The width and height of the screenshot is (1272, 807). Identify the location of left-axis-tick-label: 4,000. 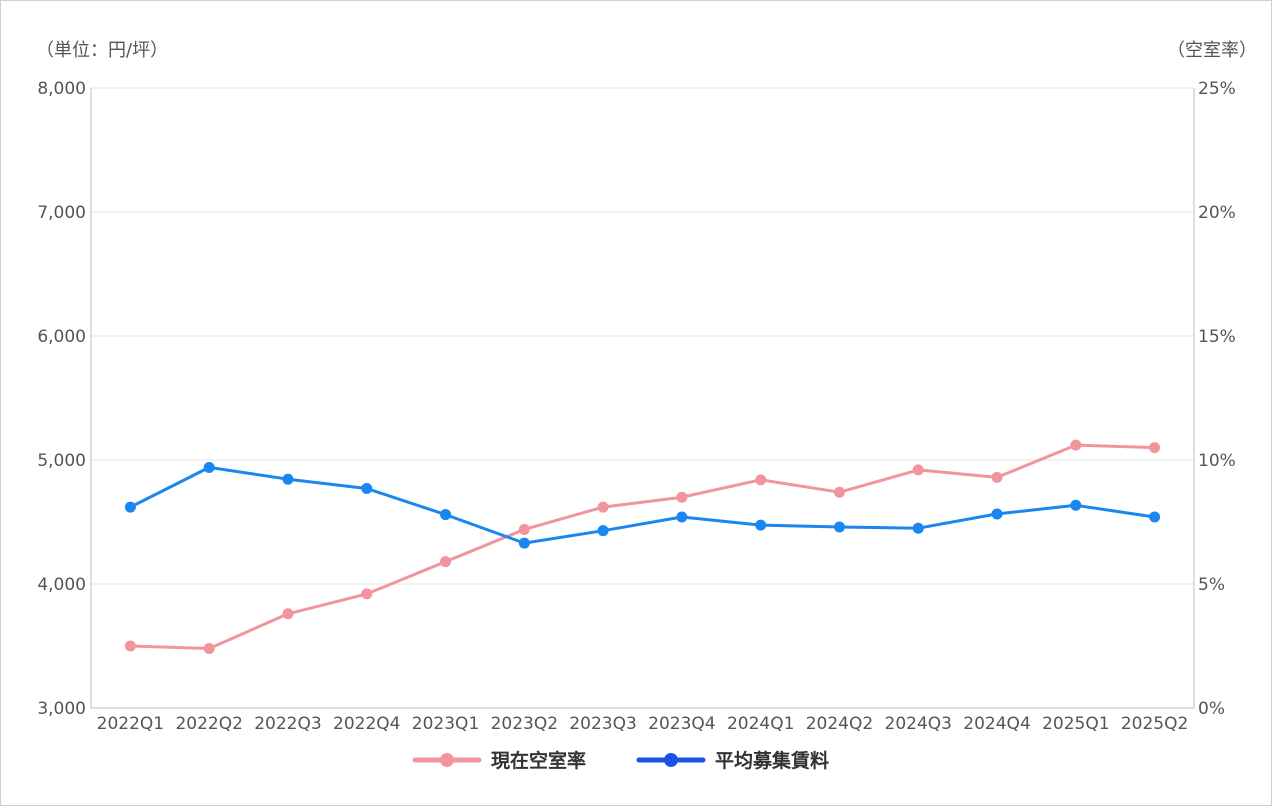
(61, 585).